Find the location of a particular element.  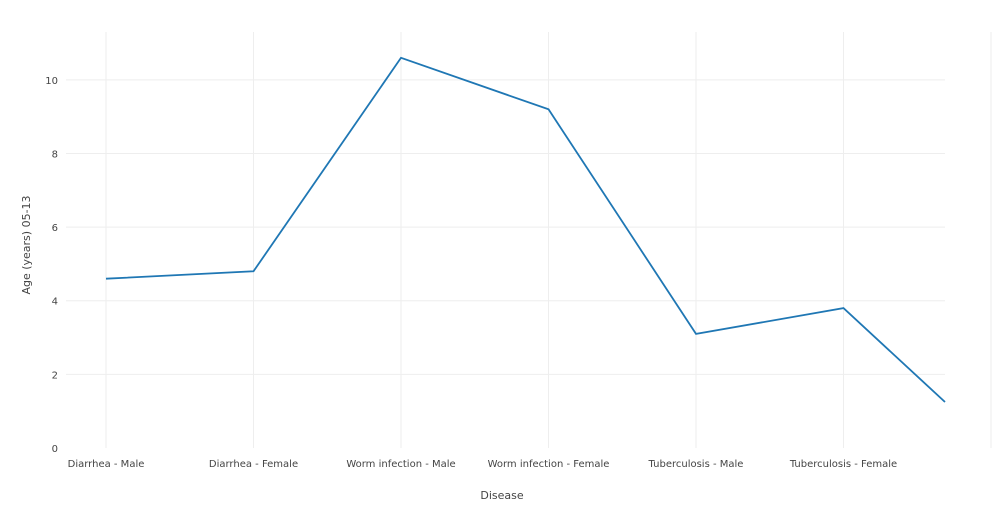

x-axis-title: Disease is located at coordinates (501, 495).